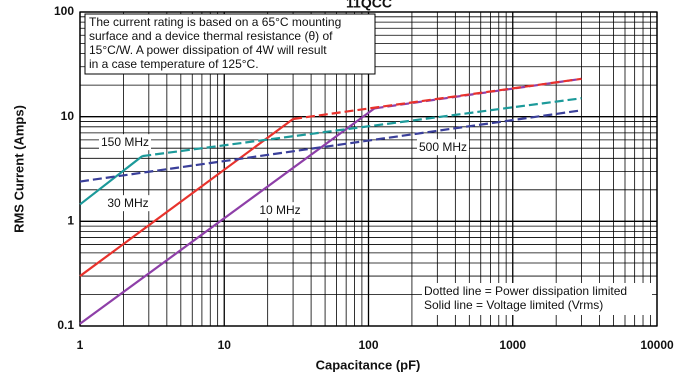  What do you see at coordinates (368, 345) in the screenshot?
I see `x-tick-label: 100` at bounding box center [368, 345].